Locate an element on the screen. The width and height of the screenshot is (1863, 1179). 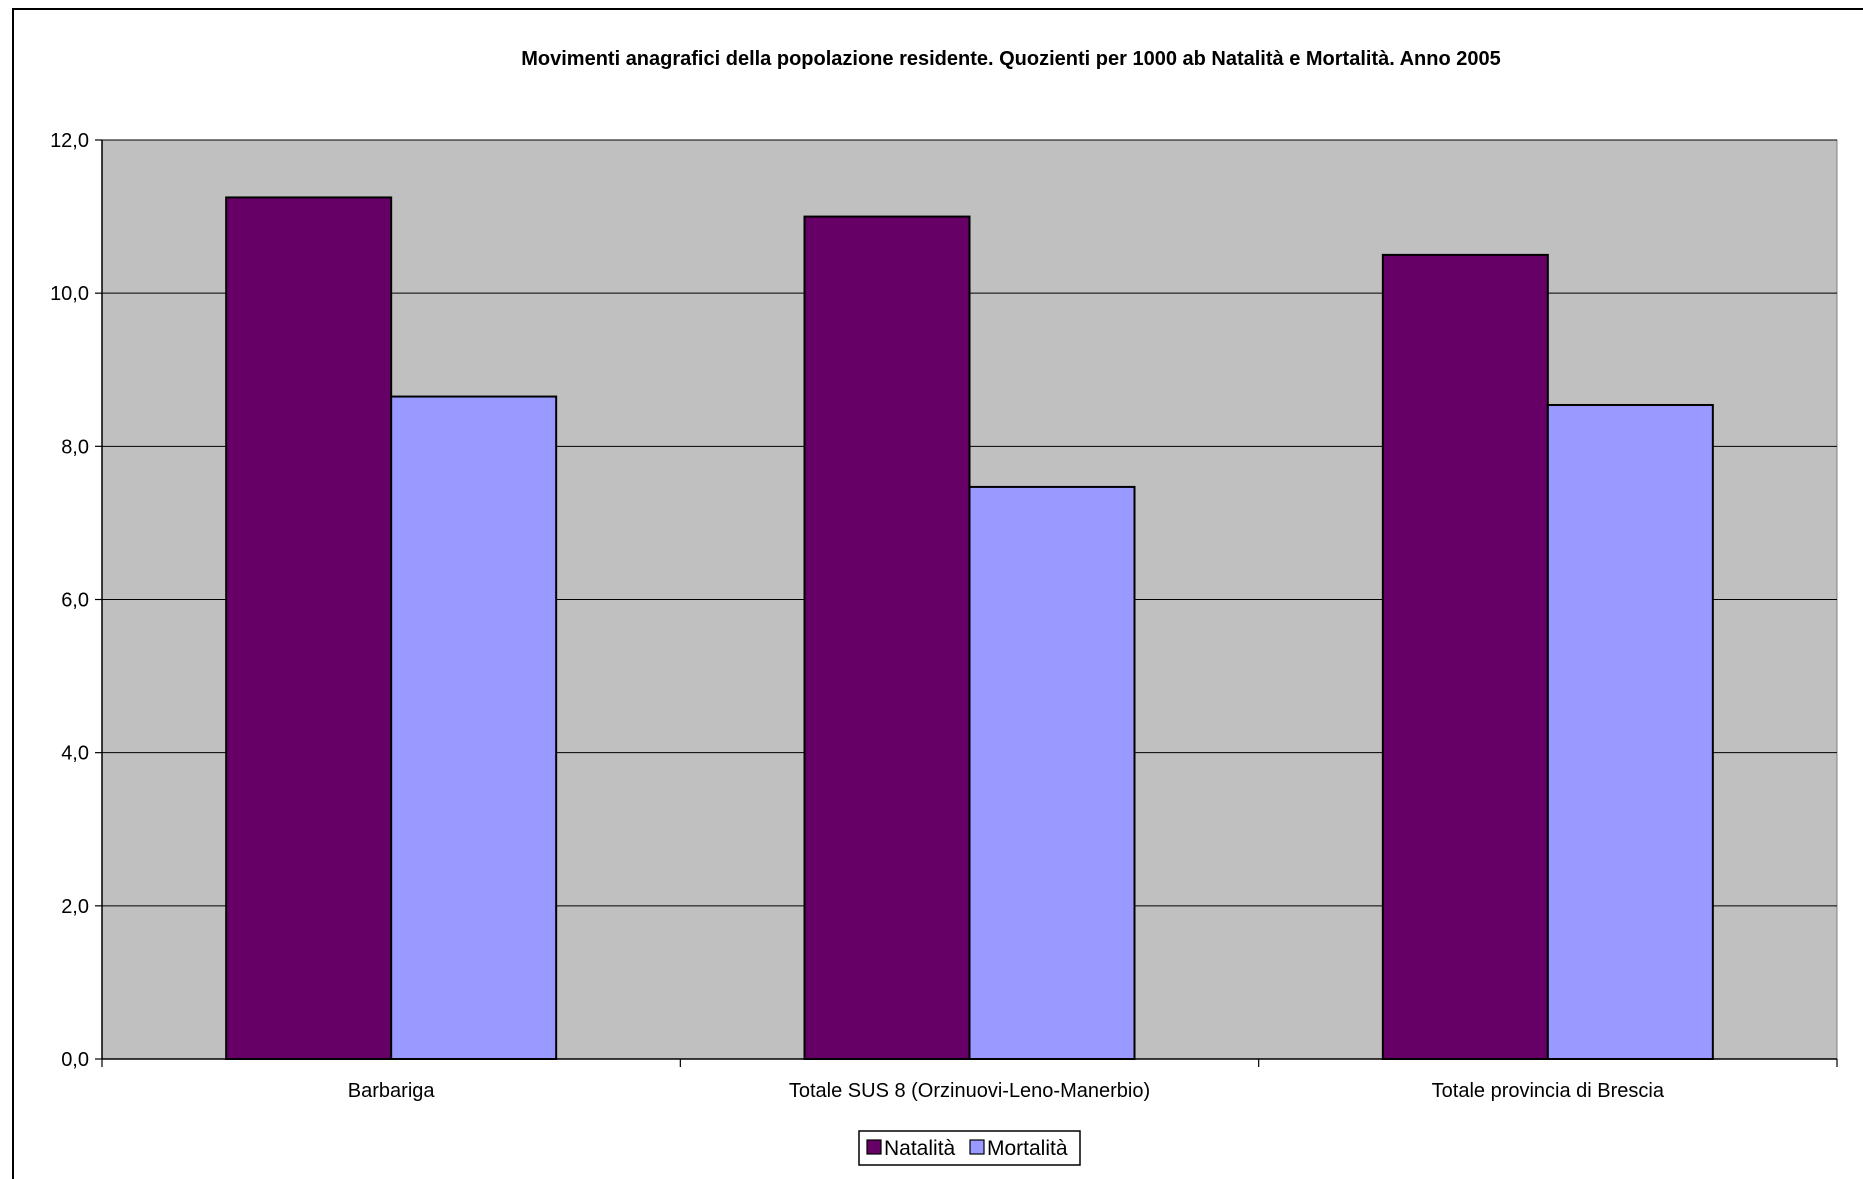
y-tick-labels: 0,0 2,0 4,0 6,0 8,0 10,0 12,0 is located at coordinates (69, 600).